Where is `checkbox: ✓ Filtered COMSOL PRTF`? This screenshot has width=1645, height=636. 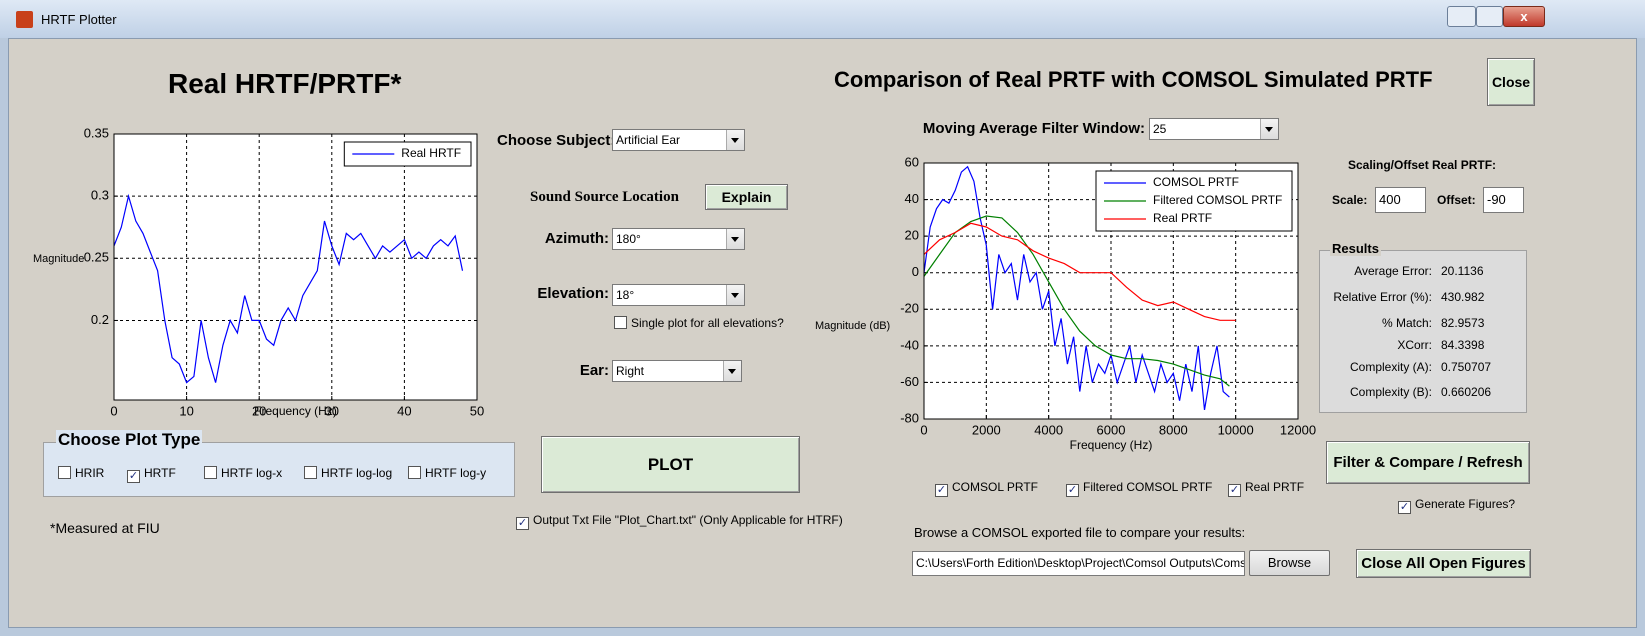
checkbox: ✓ Filtered COMSOL PRTF is located at coordinates (1139, 488).